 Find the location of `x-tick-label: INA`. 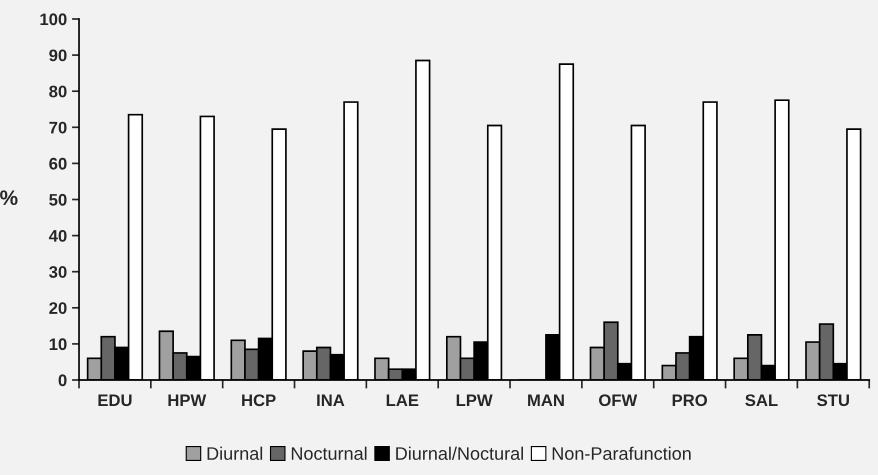

x-tick-label: INA is located at coordinates (330, 400).